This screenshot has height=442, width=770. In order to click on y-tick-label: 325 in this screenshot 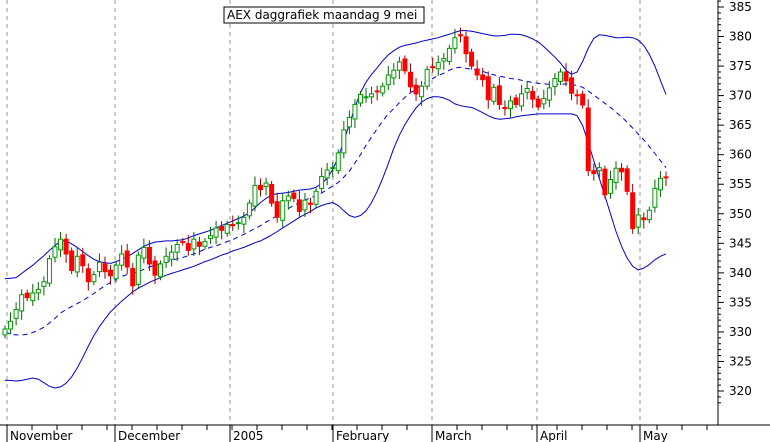, I will do `click(740, 361)`.